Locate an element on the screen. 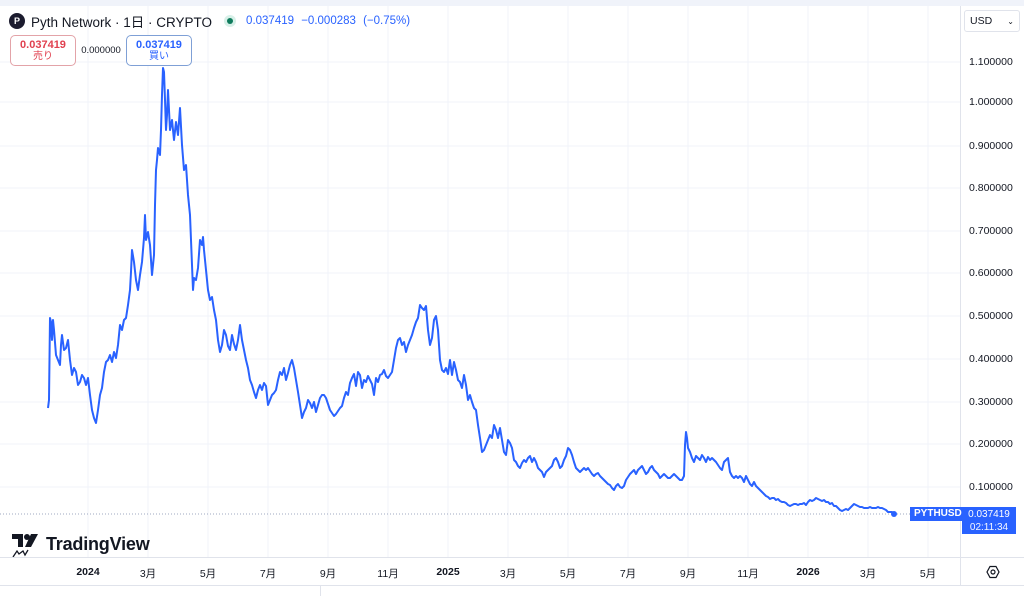 The width and height of the screenshot is (1024, 596). currency-select: USD ⌄ is located at coordinates (992, 21).